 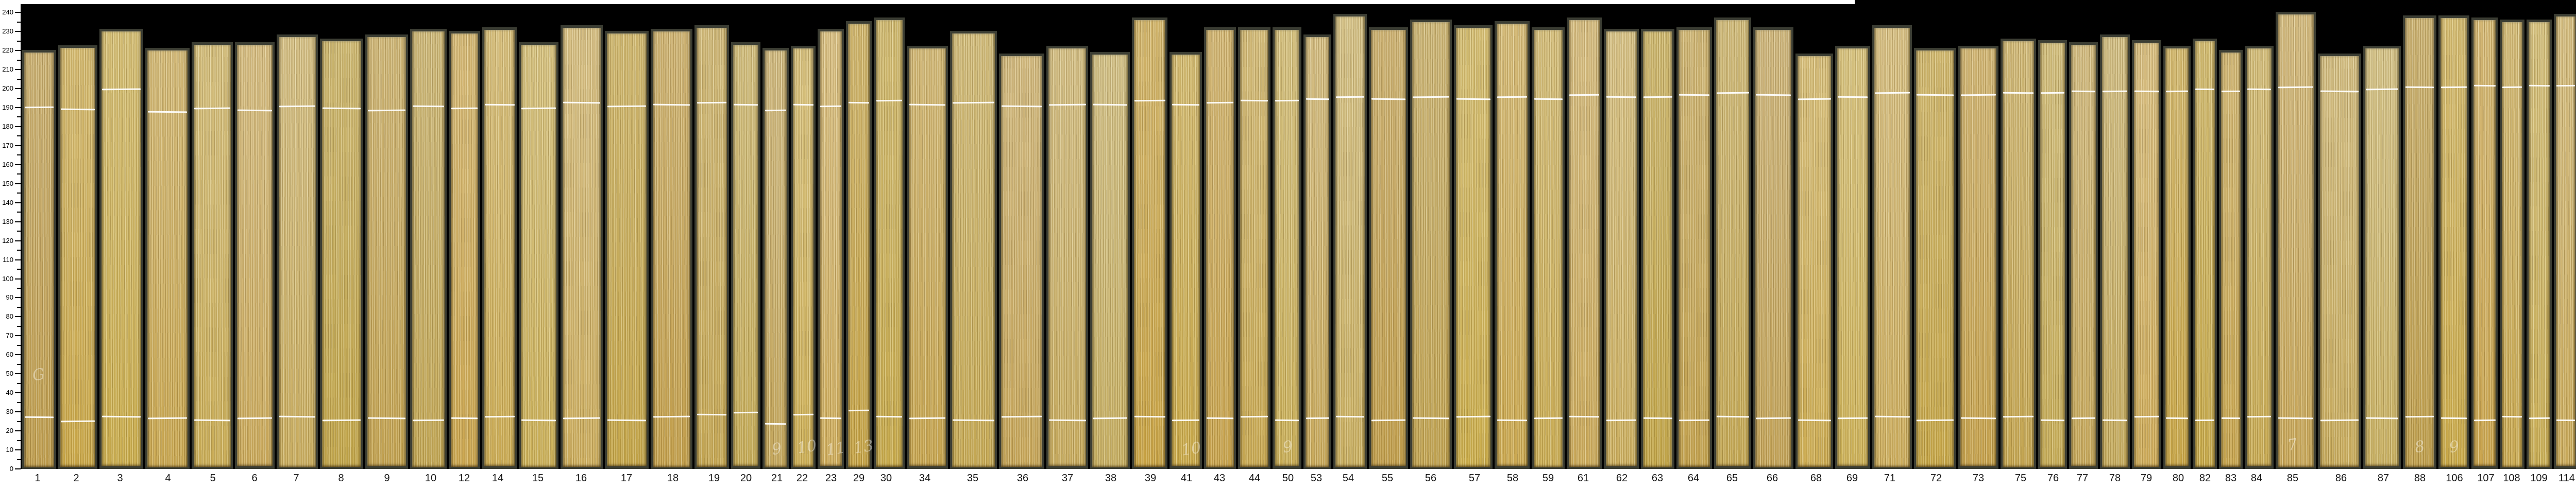 What do you see at coordinates (831, 478) in the screenshot?
I see `board-id-label: 23` at bounding box center [831, 478].